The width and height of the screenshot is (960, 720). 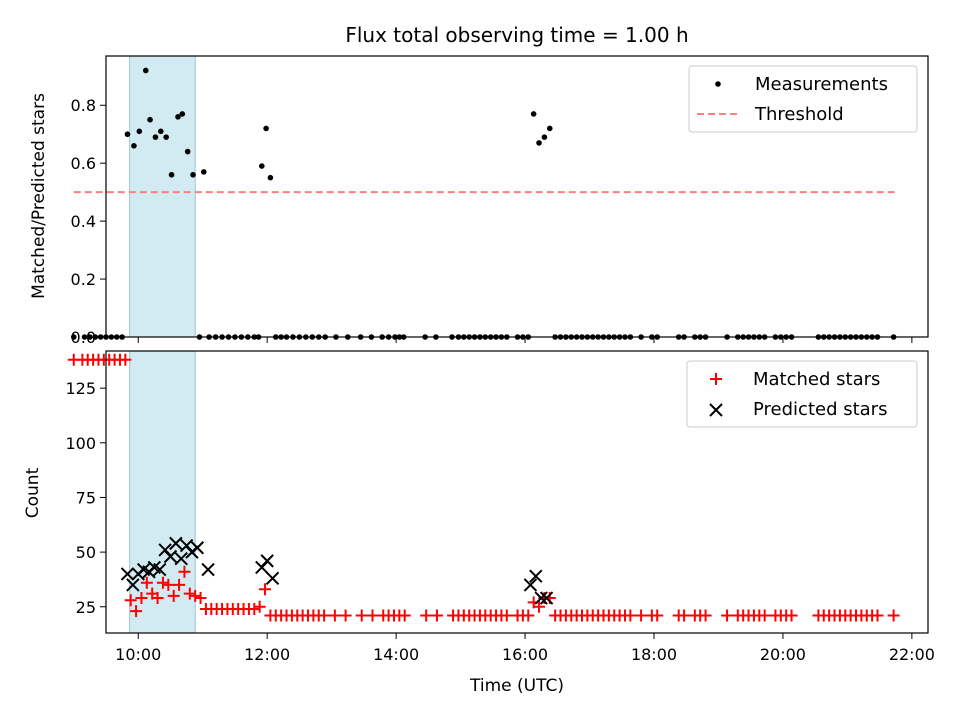 What do you see at coordinates (80, 388) in the screenshot?
I see `y-tick-label: 125` at bounding box center [80, 388].